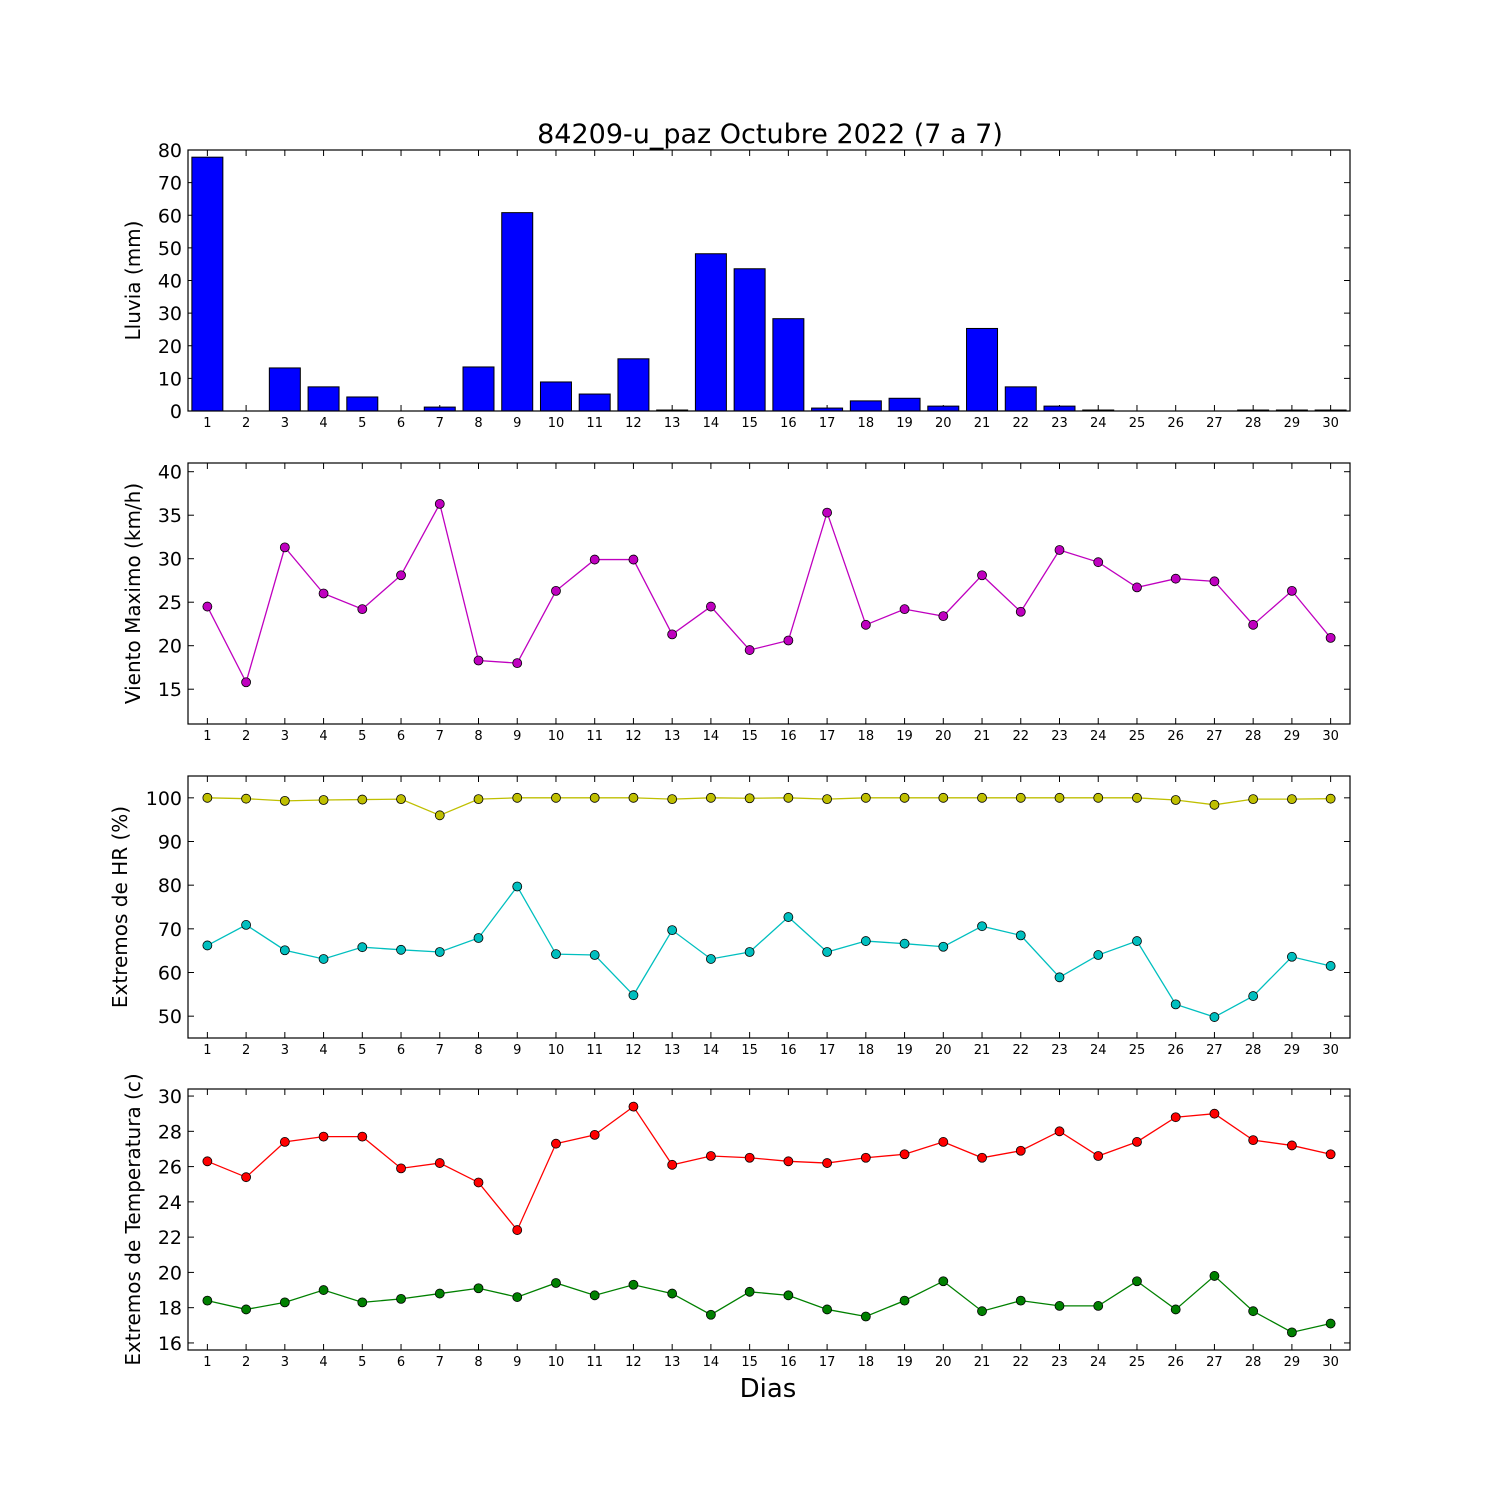 The height and width of the screenshot is (1500, 1500). What do you see at coordinates (982, 423) in the screenshot?
I see `x-tick-label: 21` at bounding box center [982, 423].